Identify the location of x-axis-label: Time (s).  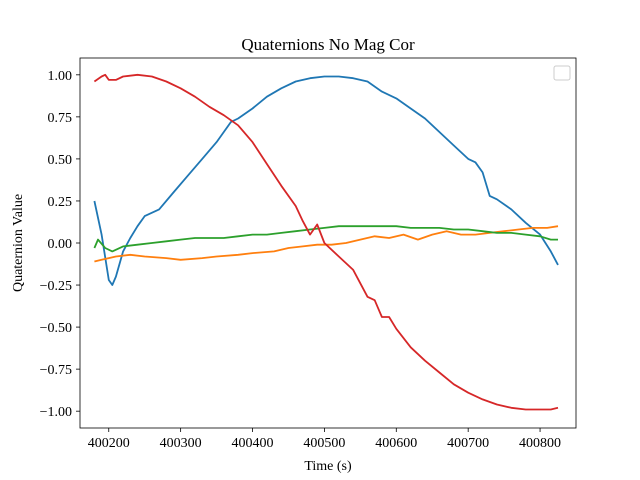
(328, 466).